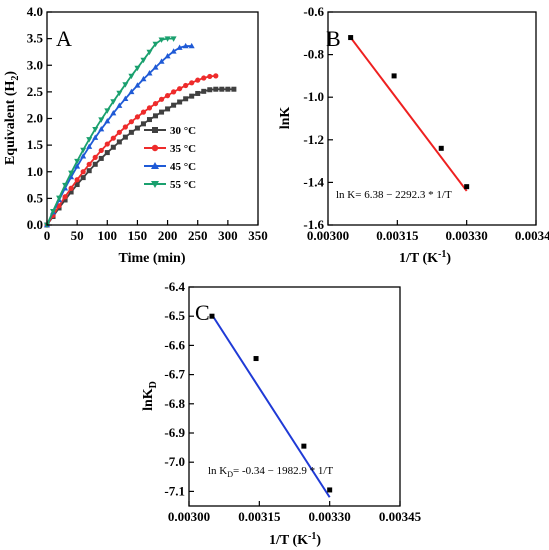  Describe the element at coordinates (295, 539) in the screenshot. I see `panel-c-x-axis-title: 1/T (K-1)` at that location.